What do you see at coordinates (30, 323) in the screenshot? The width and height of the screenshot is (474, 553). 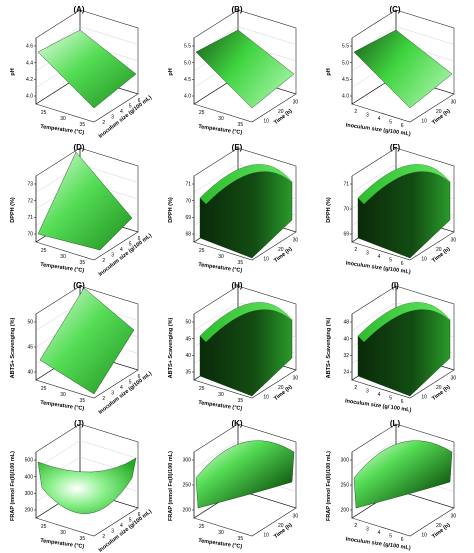 I see `z-tick-label: 50` at bounding box center [30, 323].